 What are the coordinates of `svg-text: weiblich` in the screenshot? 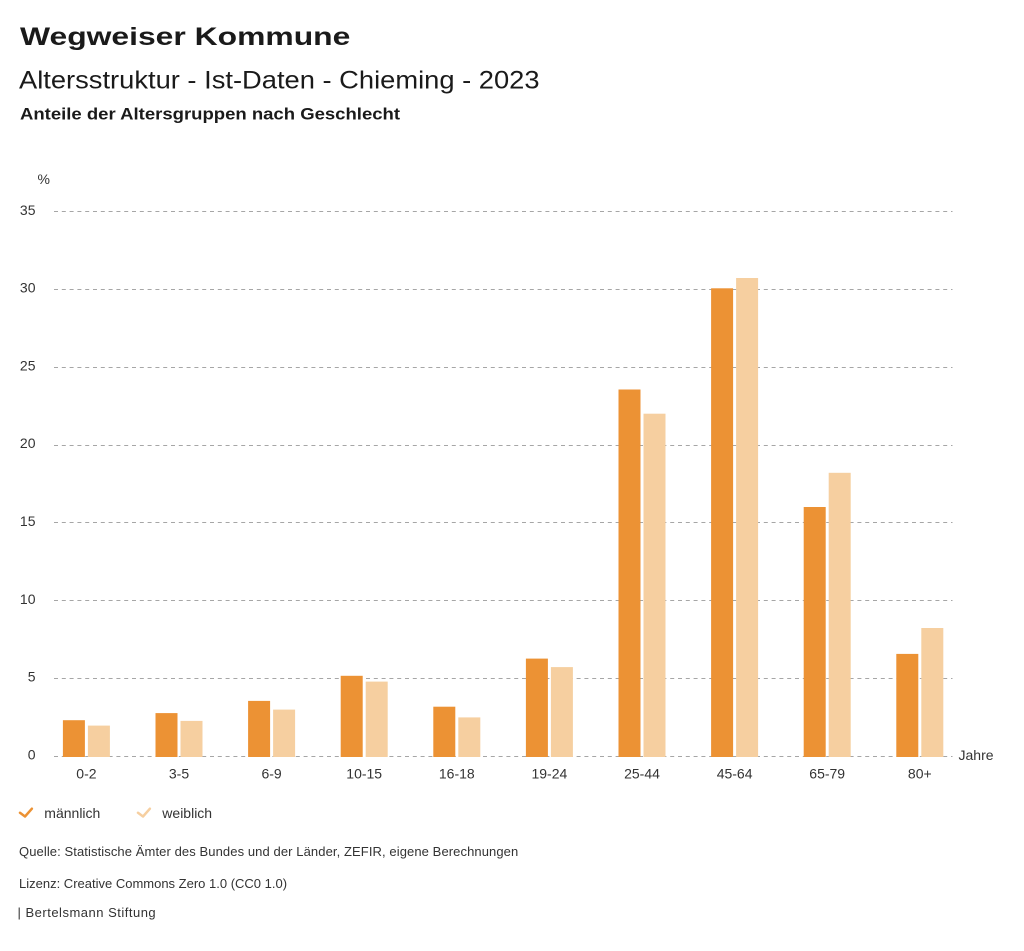 It's located at (186, 813).